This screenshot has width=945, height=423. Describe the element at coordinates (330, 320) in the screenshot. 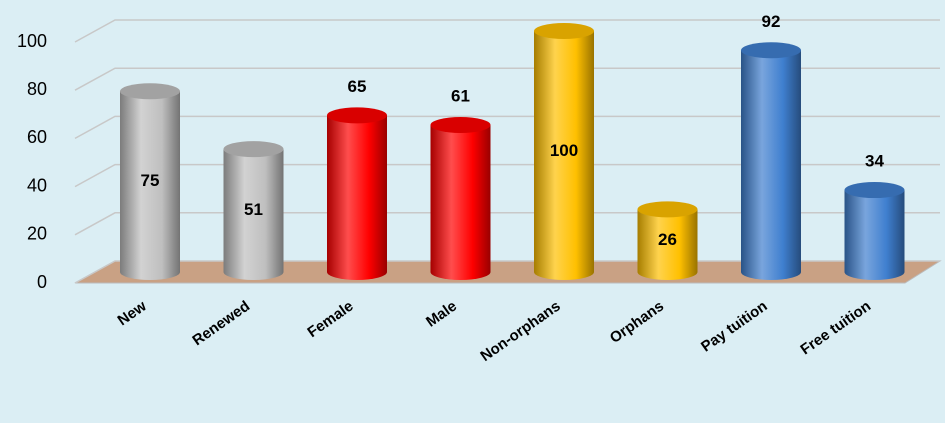

I see `x-tick-label: Female` at that location.